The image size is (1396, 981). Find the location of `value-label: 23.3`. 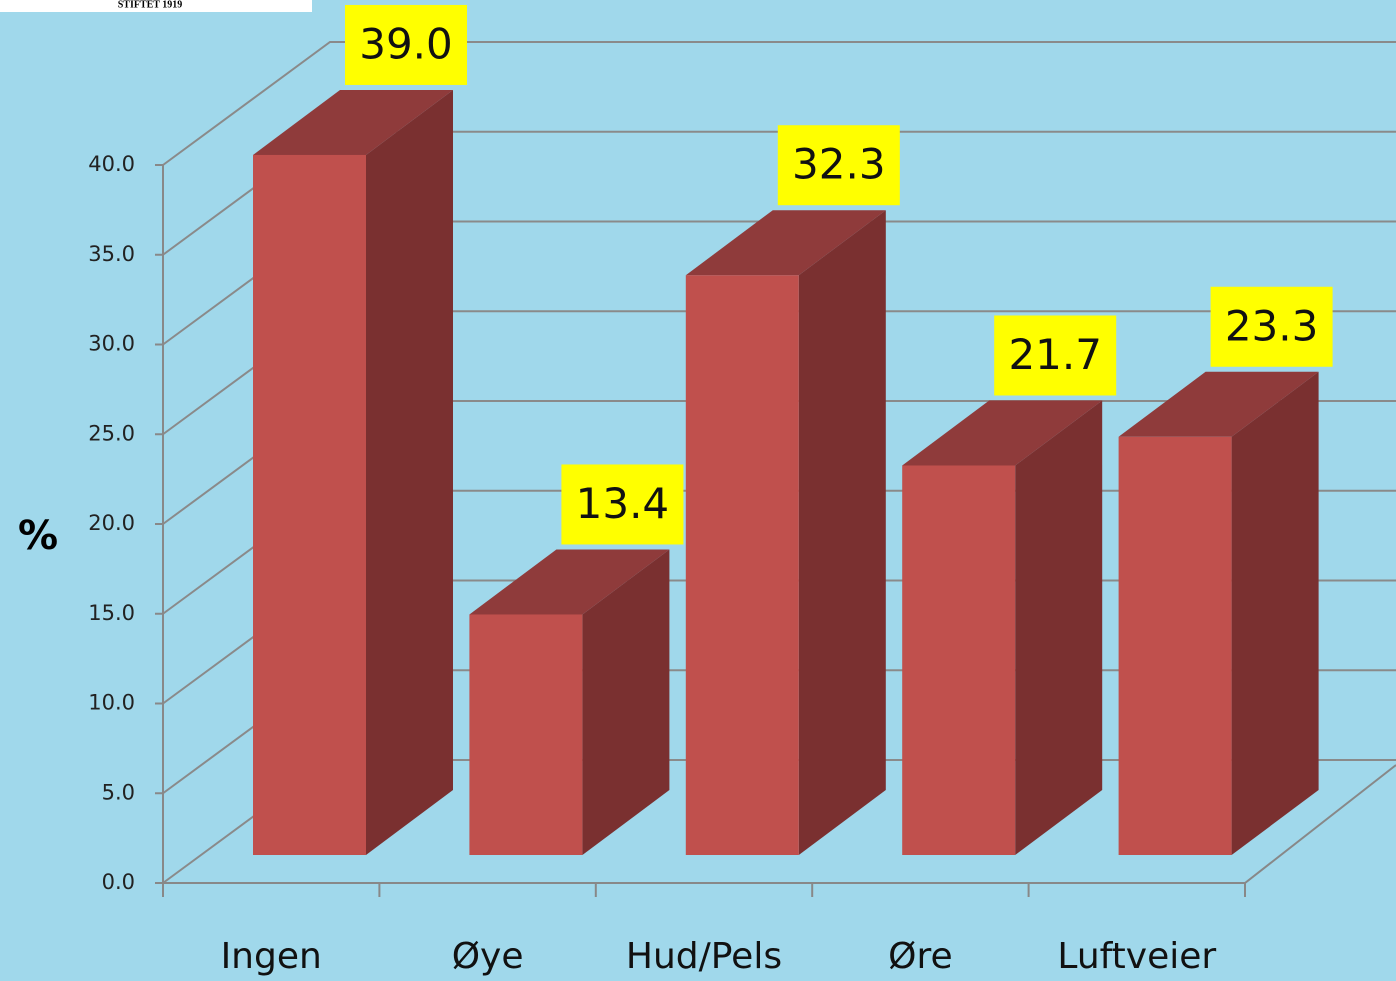

value-label: 23.3 is located at coordinates (1272, 325).